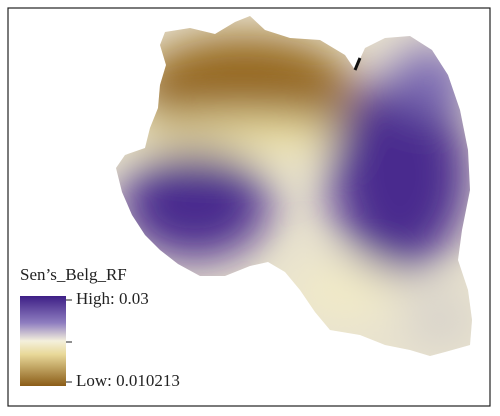  I want to click on boundary-mark, so click(357, 64).